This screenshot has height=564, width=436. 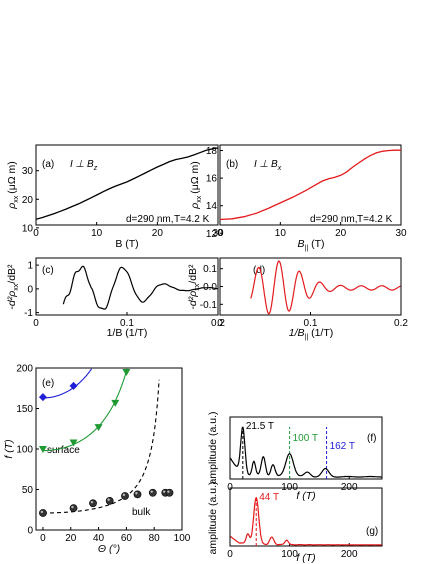 What do you see at coordinates (85, 410) in the screenshot?
I see `surface-fit-green` at bounding box center [85, 410].